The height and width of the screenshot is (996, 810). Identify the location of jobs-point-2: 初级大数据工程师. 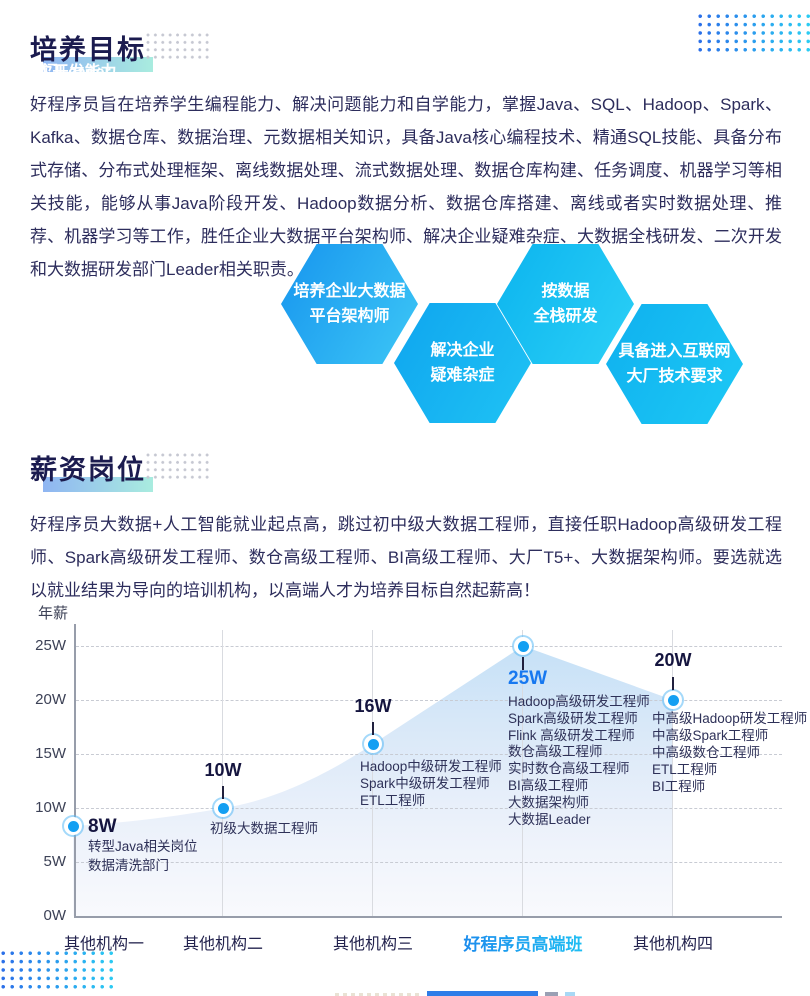
(264, 828).